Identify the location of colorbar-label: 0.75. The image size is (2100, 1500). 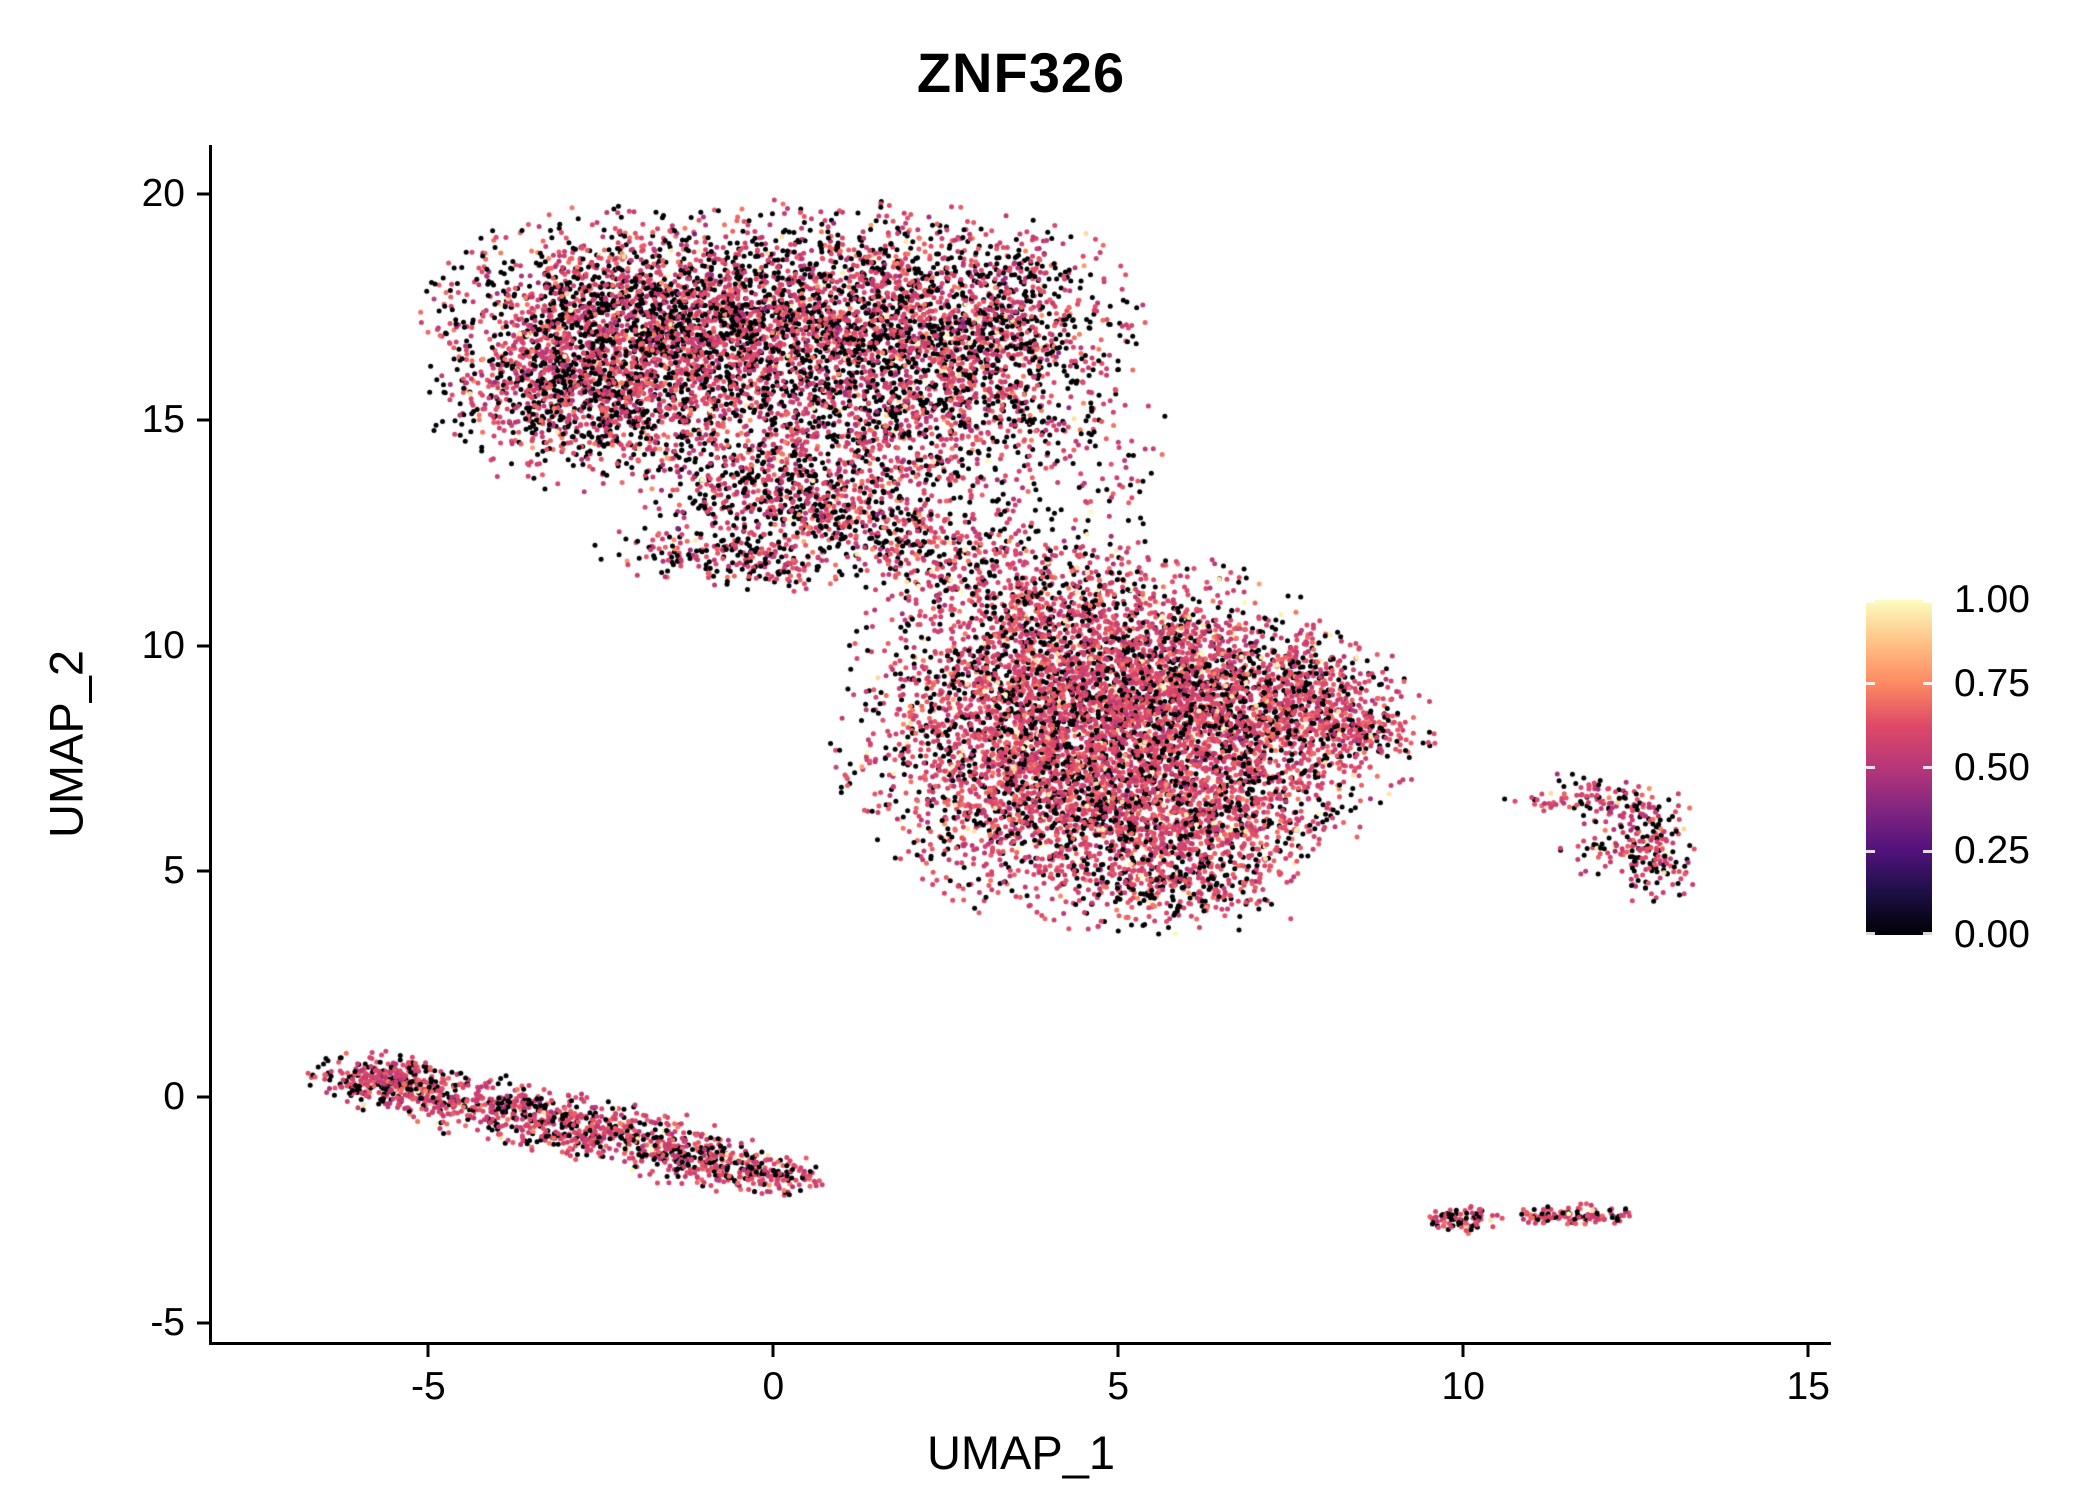
(1992, 683).